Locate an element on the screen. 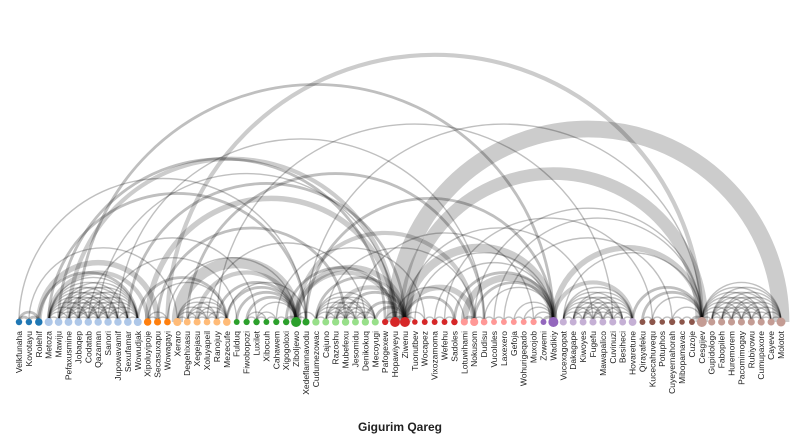 The image size is (800, 442). node-pefaxusmine is located at coordinates (68, 322).